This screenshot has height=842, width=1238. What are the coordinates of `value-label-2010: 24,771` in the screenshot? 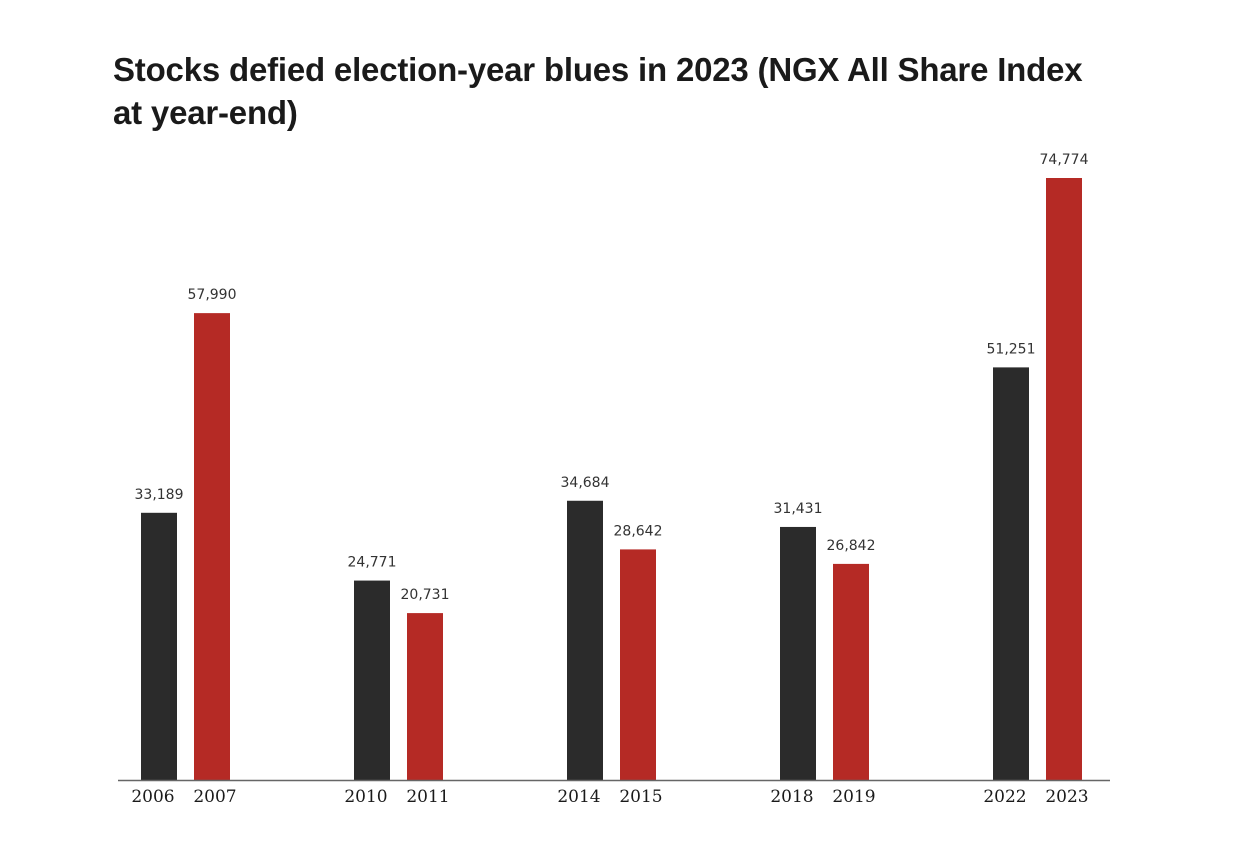 It's located at (372, 563).